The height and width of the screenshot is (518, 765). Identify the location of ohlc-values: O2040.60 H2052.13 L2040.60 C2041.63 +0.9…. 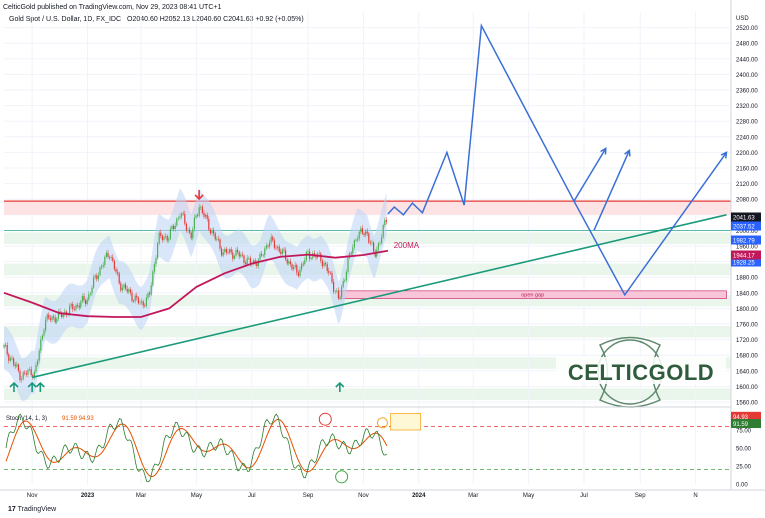
(215, 19).